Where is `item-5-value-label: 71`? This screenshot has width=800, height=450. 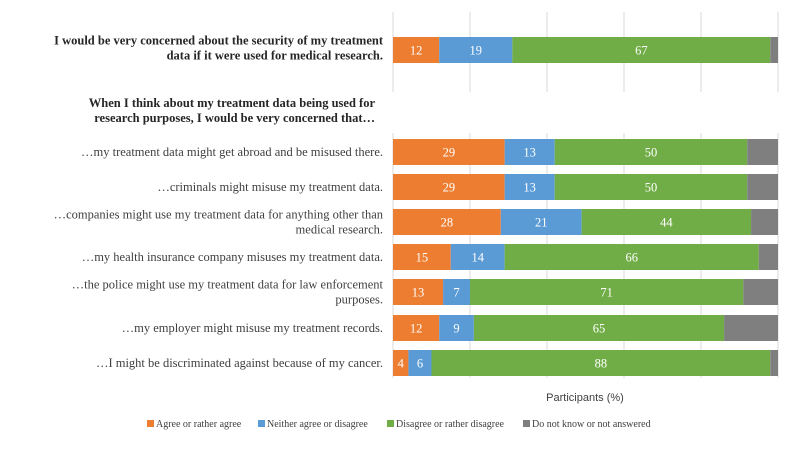
item-5-value-label: 71 is located at coordinates (606, 293).